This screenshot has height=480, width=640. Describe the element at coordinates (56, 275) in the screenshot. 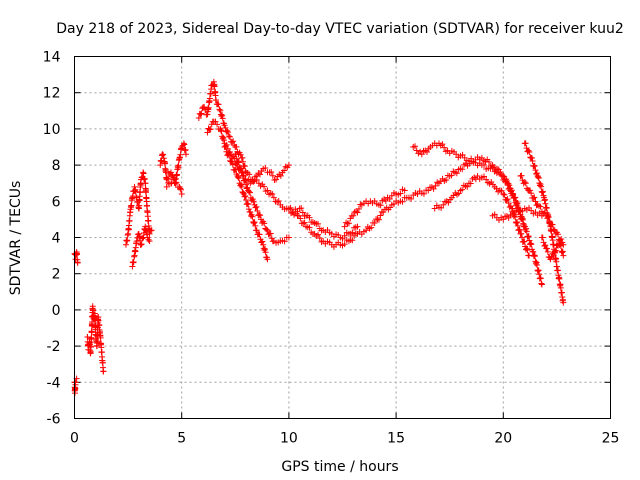

I see `y-tick-label: 2` at that location.